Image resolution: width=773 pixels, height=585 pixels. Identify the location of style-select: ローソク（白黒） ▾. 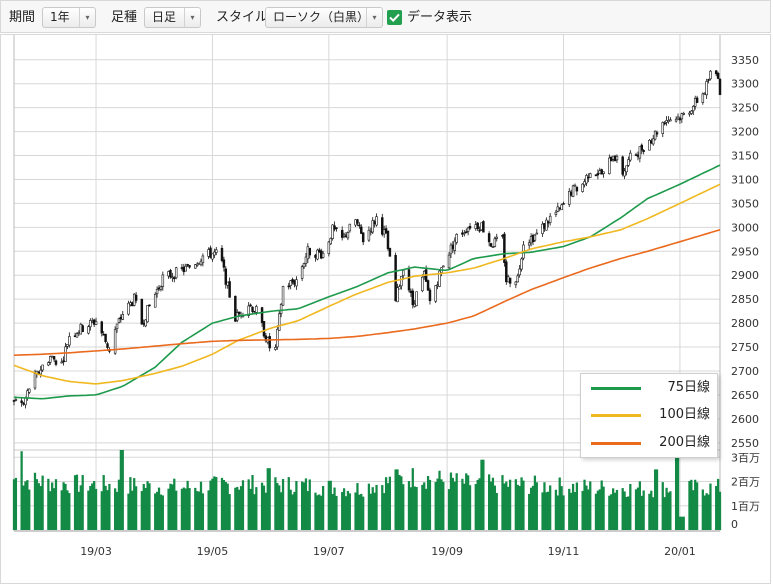
(324, 17).